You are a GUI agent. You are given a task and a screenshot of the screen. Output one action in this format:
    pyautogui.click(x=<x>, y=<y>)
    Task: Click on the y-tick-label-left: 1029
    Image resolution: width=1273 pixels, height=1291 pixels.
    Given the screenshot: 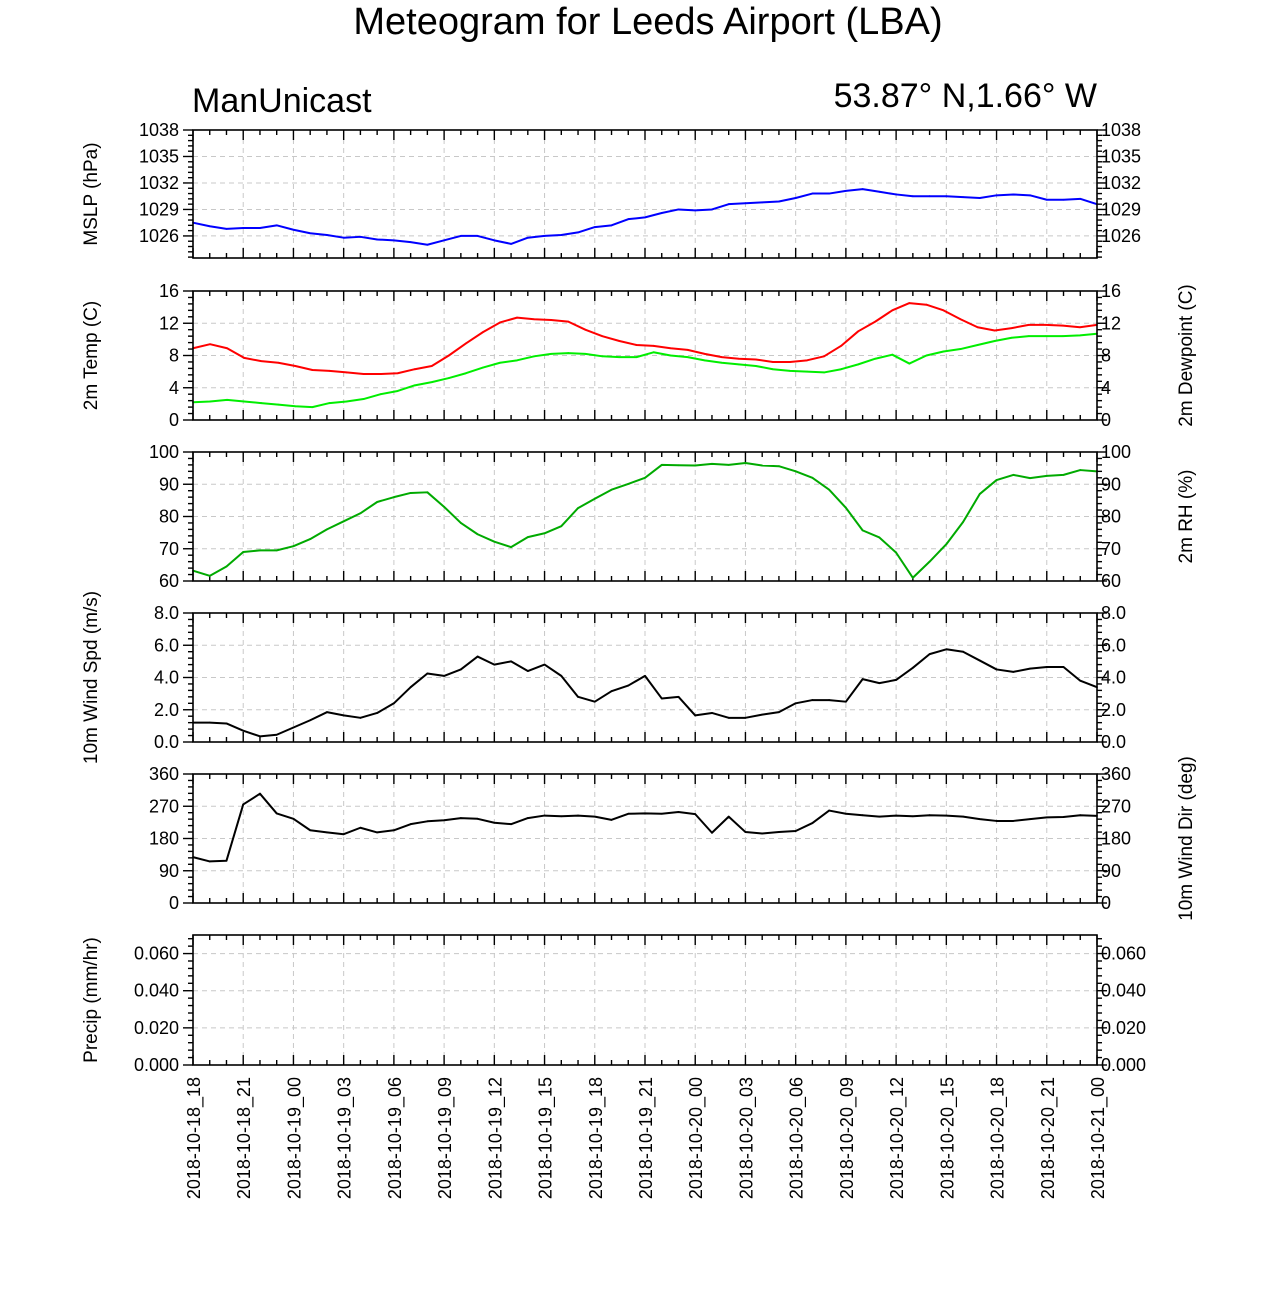 What is the action you would take?
    pyautogui.click(x=159, y=209)
    